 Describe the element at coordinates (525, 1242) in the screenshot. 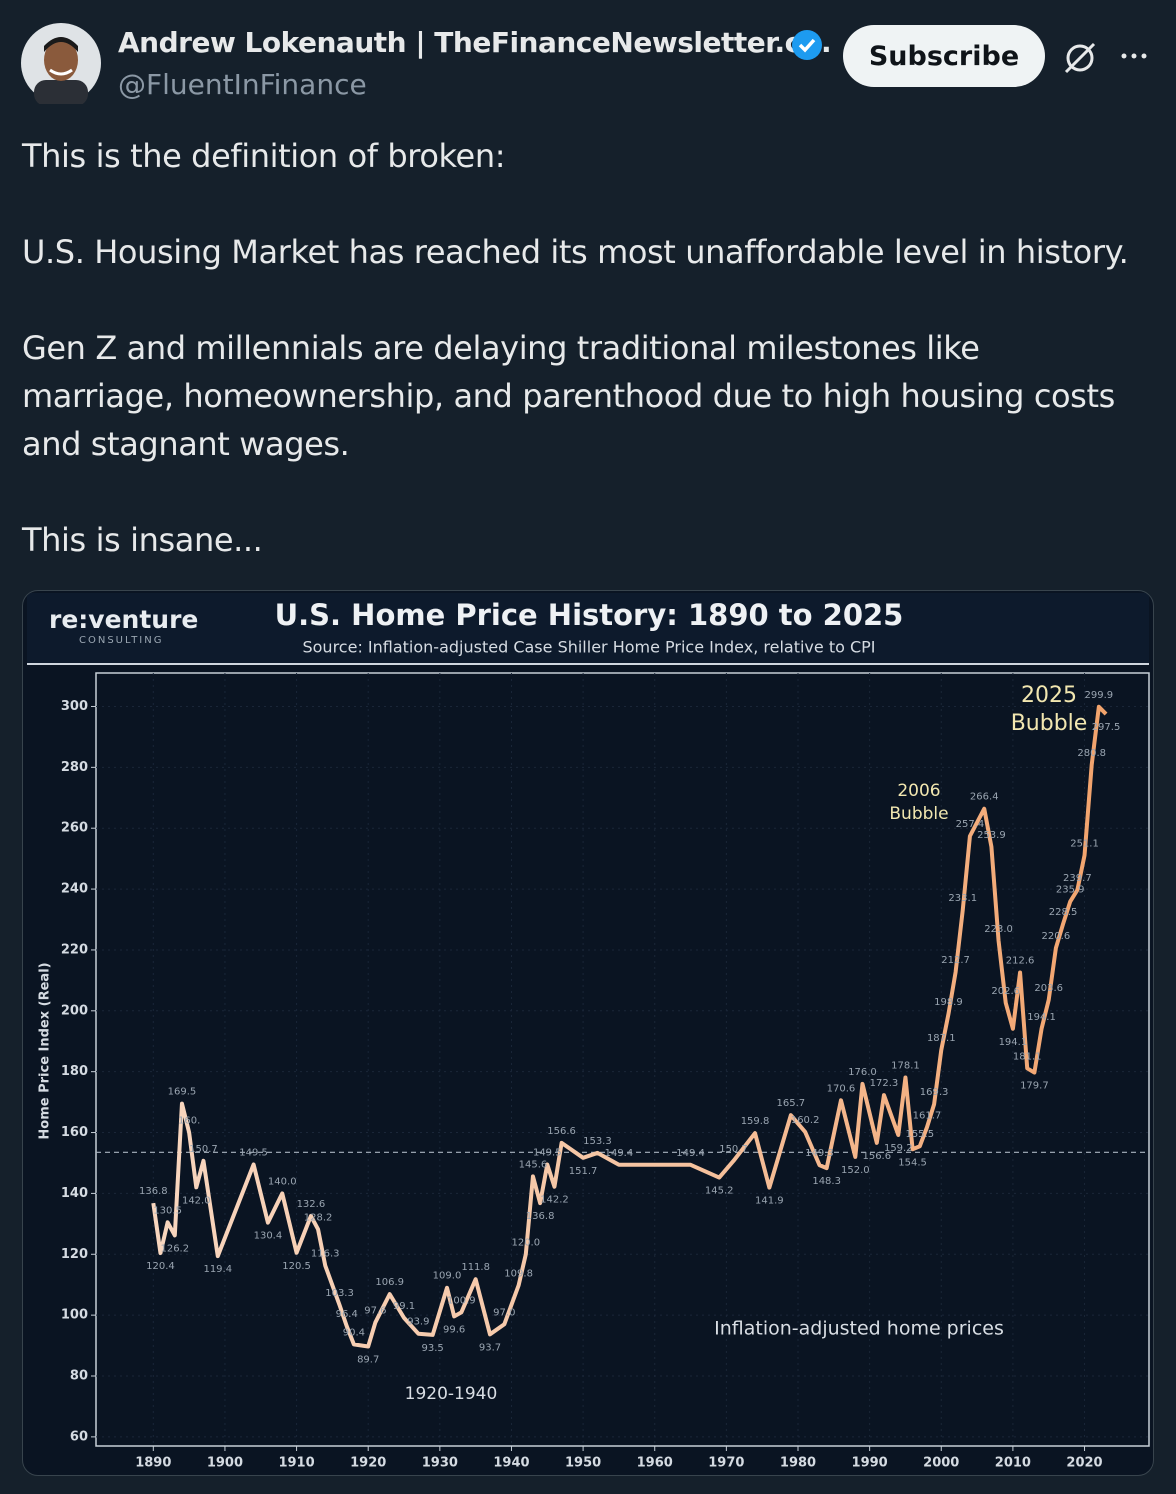

I see `data-label: 120.0` at that location.